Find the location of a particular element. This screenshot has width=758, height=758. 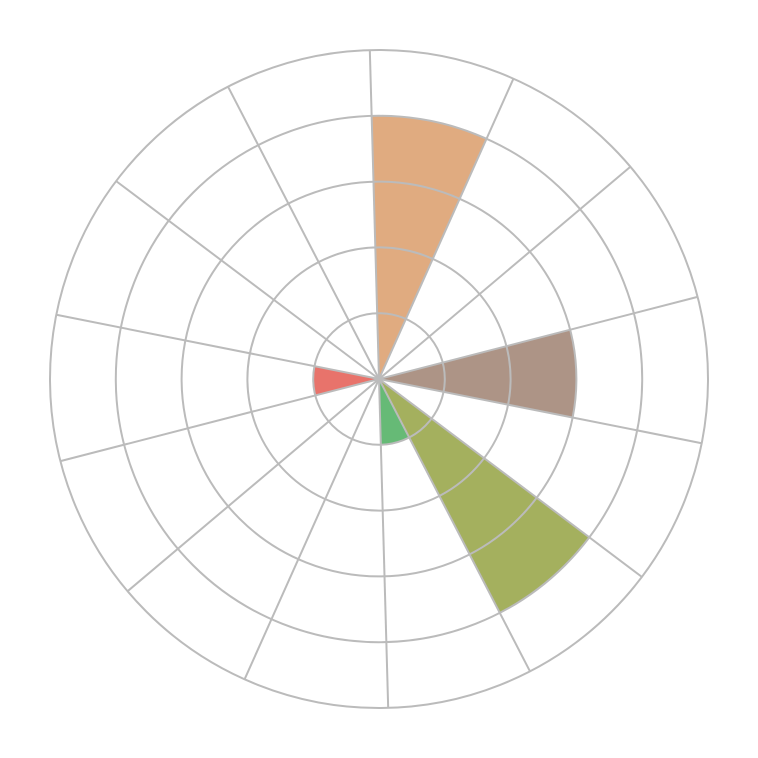

center-dot is located at coordinates (379, 379).